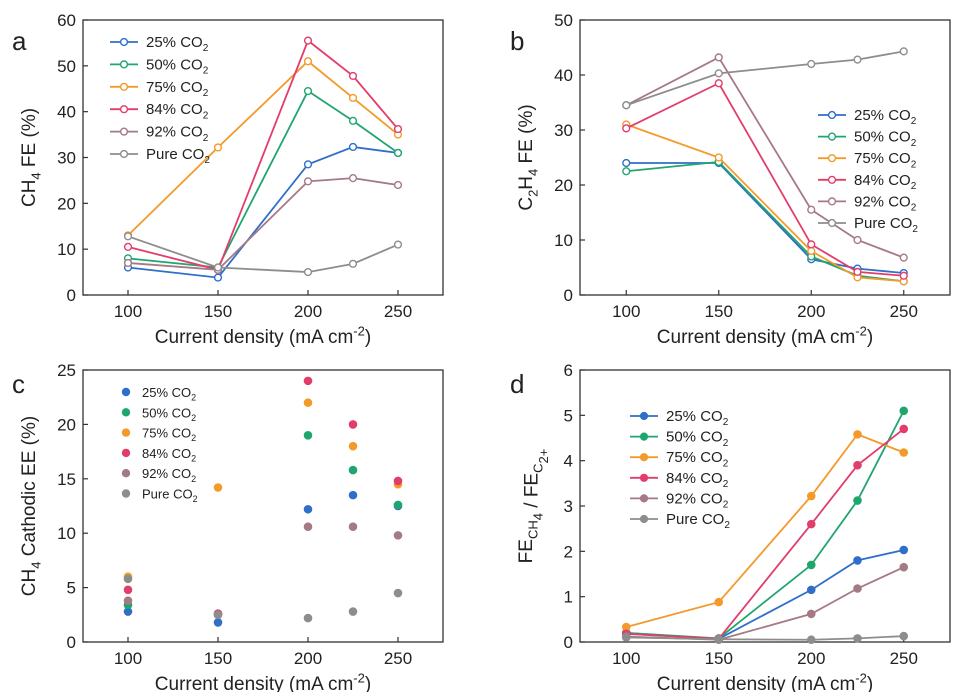 The image size is (963, 692). What do you see at coordinates (568, 461) in the screenshot?
I see `y-tick-label: 4` at bounding box center [568, 461].